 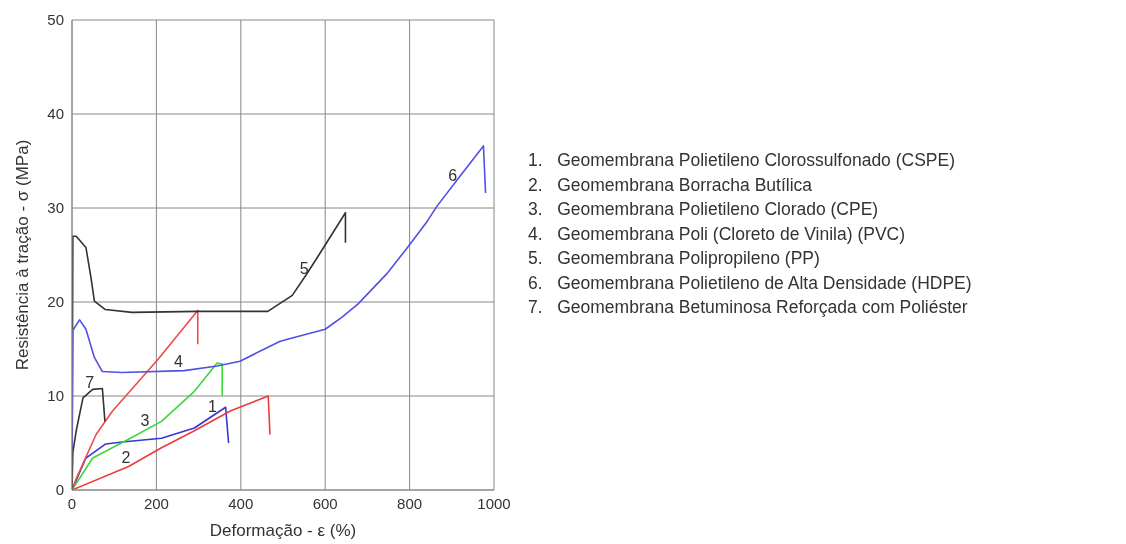 I want to click on x-tick-label: 0, so click(x=72, y=503).